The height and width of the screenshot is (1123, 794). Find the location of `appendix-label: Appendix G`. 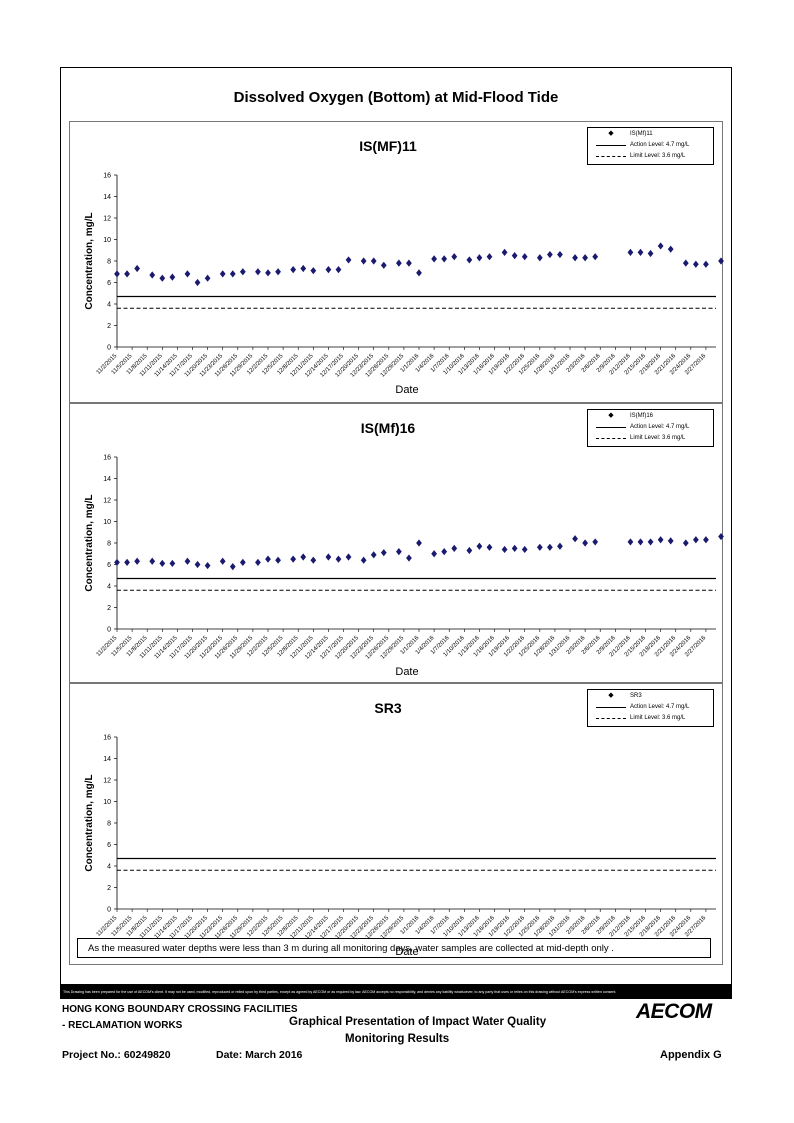

appendix-label: Appendix G is located at coordinates (691, 1055).